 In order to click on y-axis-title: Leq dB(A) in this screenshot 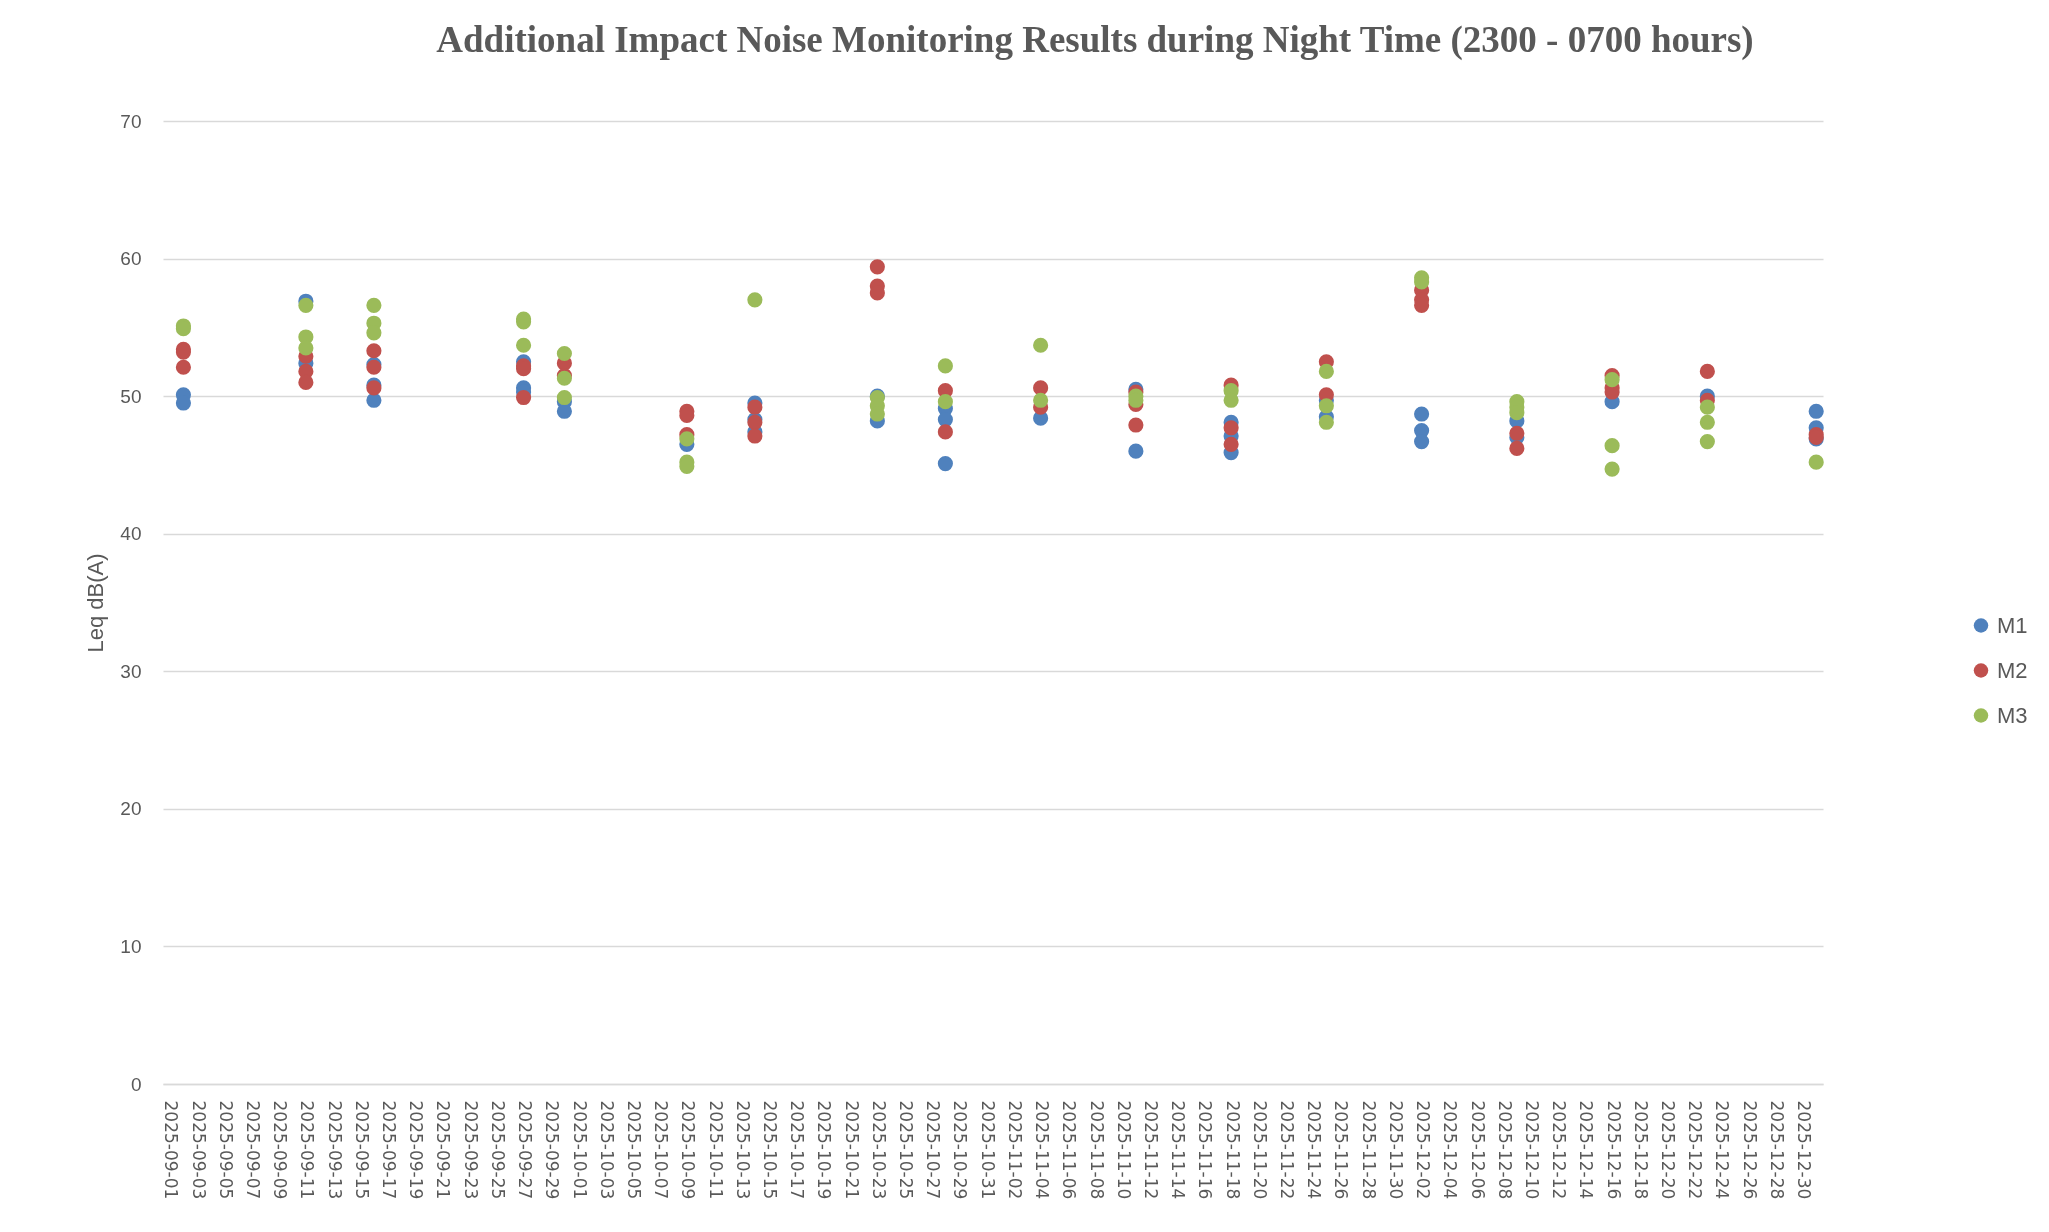, I will do `click(96, 603)`.